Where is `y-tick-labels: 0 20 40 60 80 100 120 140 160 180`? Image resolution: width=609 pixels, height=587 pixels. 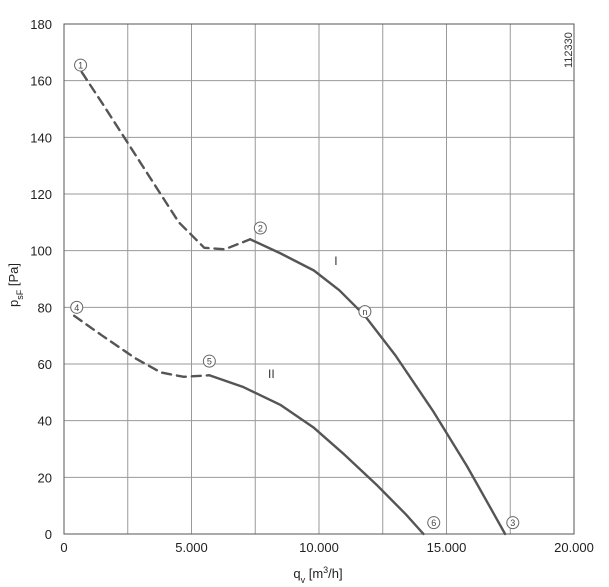
y-tick-labels: 0 20 40 60 80 100 120 140 160 180 is located at coordinates (41, 279).